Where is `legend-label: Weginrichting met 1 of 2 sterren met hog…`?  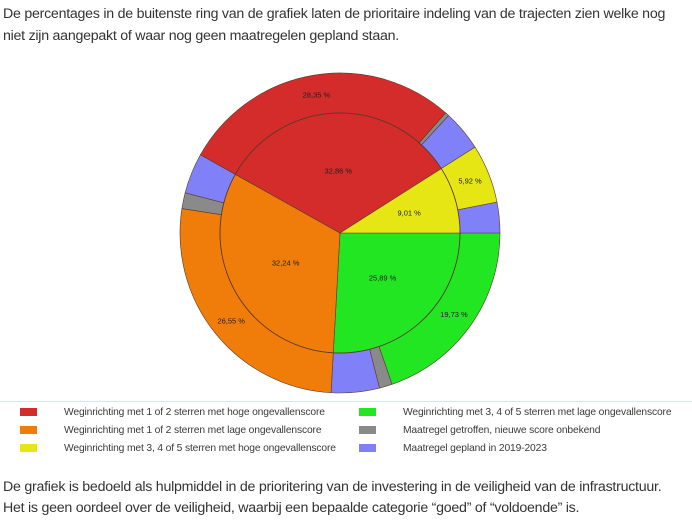
legend-label: Weginrichting met 1 of 2 sterren met hog… is located at coordinates (194, 412).